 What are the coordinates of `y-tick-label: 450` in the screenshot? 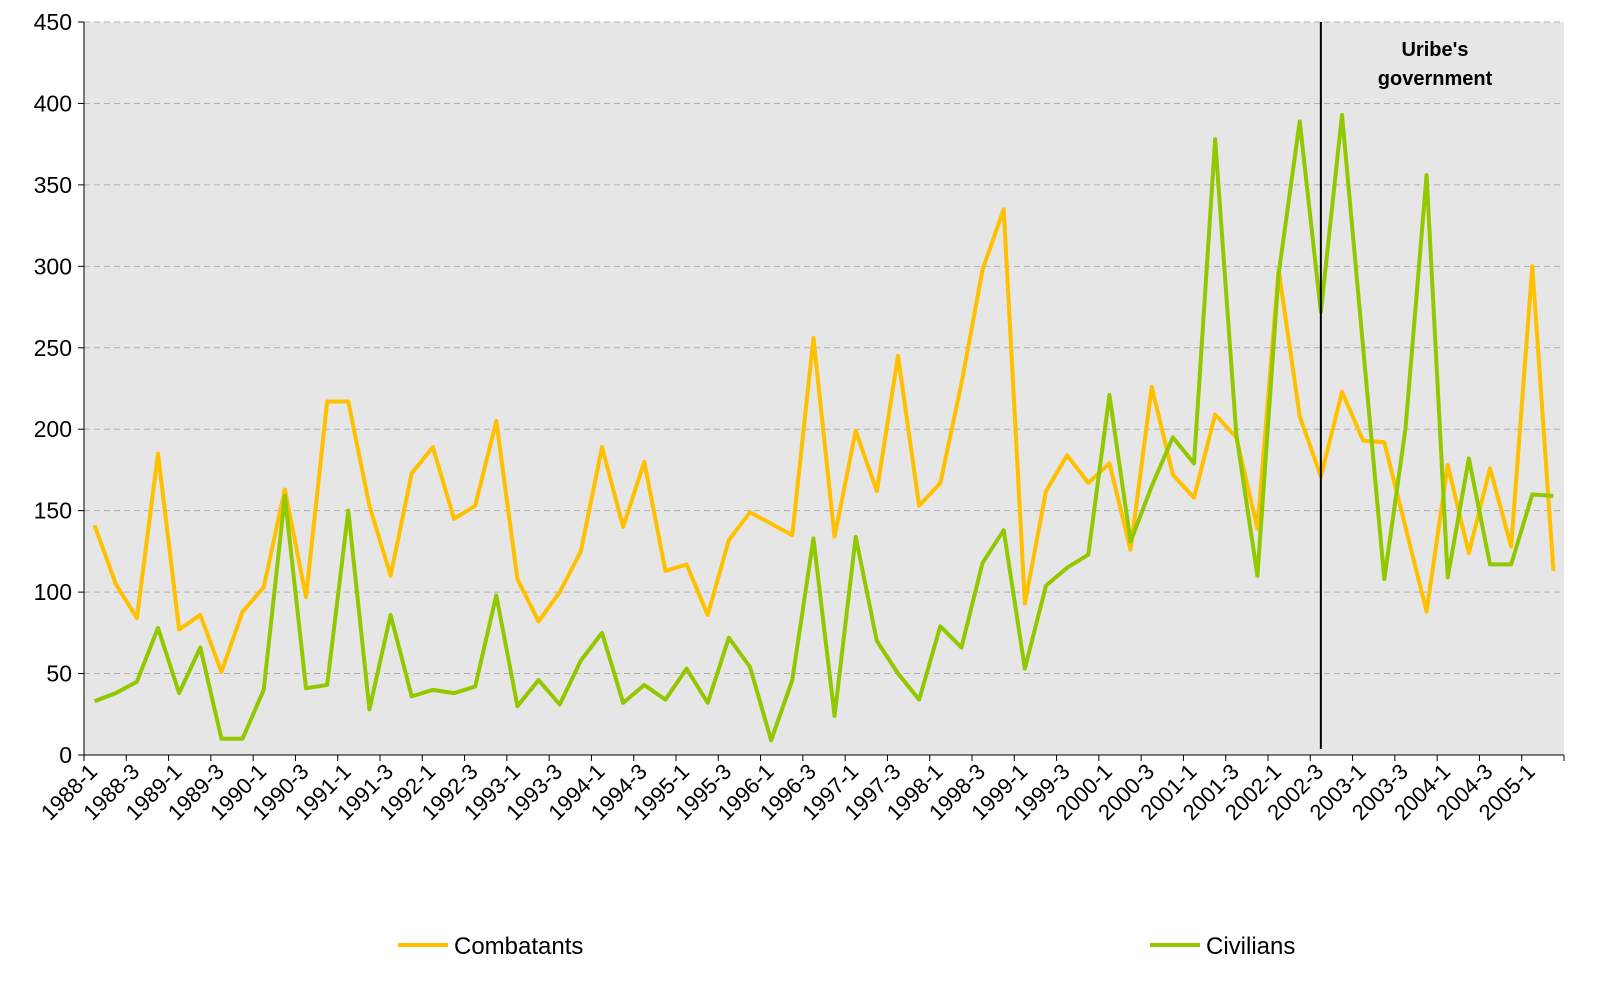 It's located at (53, 22).